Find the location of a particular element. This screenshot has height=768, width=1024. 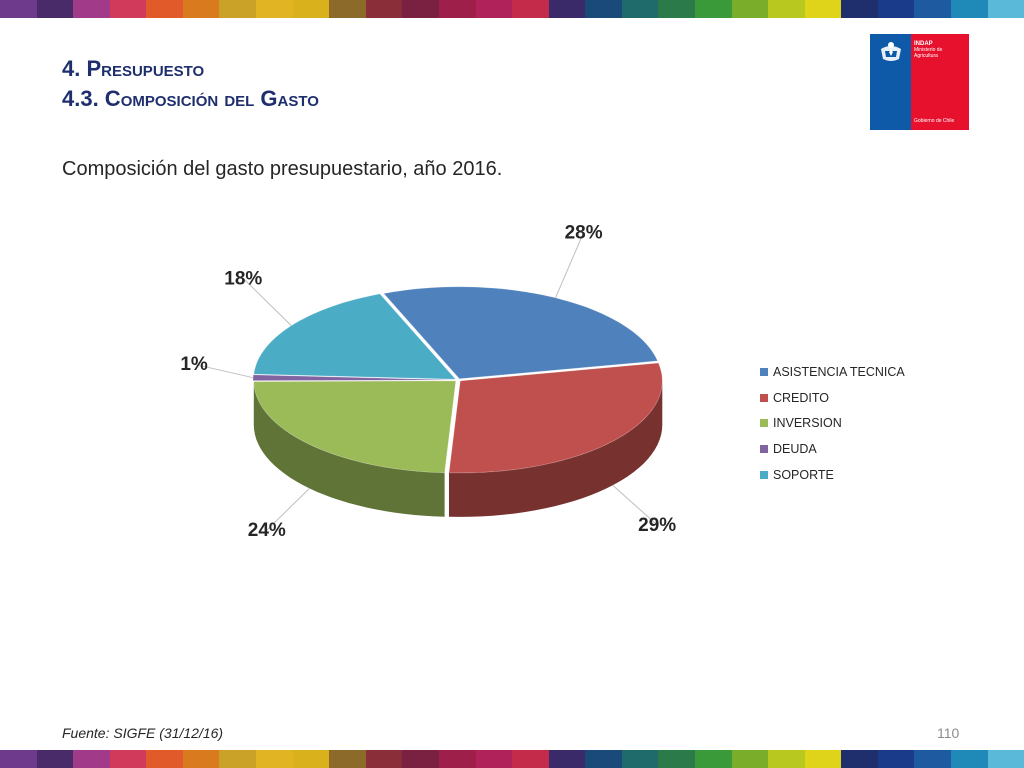

legend-item: SOPORTE is located at coordinates (832, 475).